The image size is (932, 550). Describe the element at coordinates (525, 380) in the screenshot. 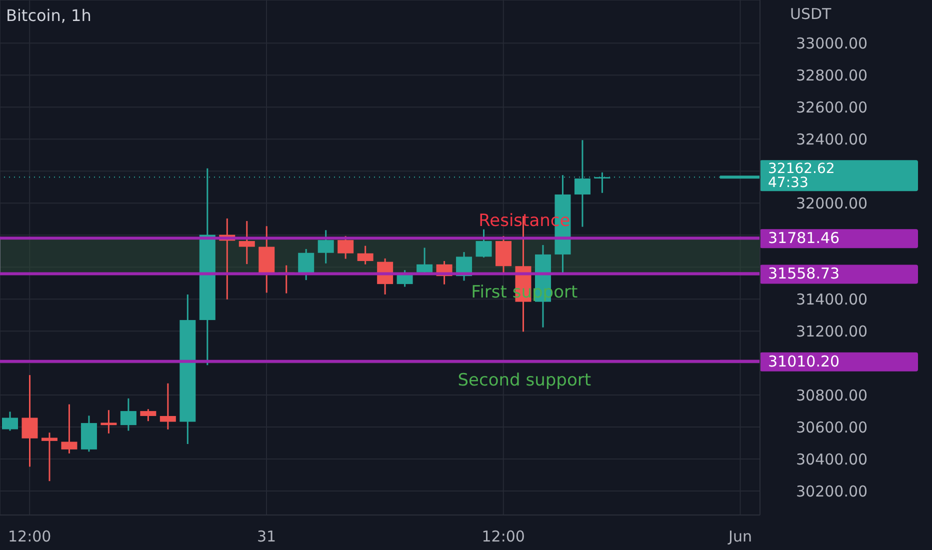

I see `annotation: Second support` at that location.